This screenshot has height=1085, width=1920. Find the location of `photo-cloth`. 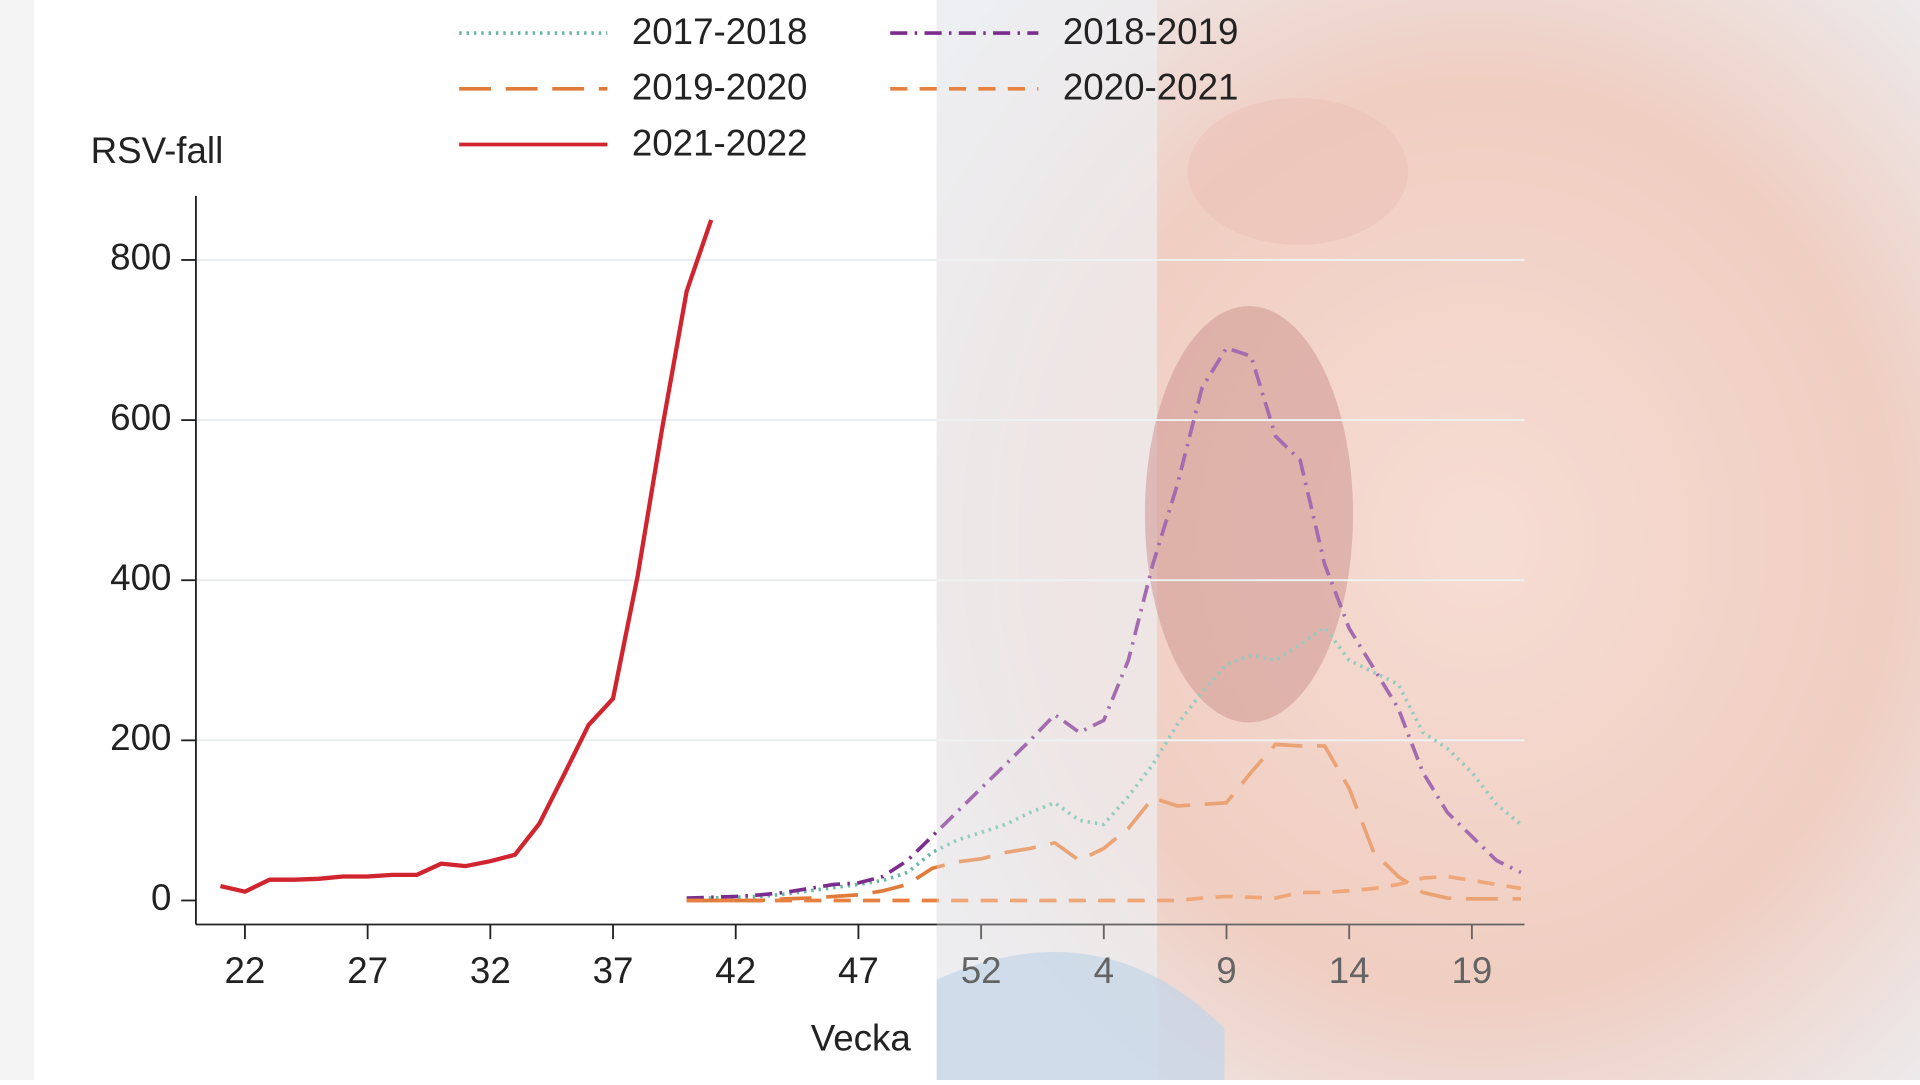

photo-cloth is located at coordinates (1080, 1016).